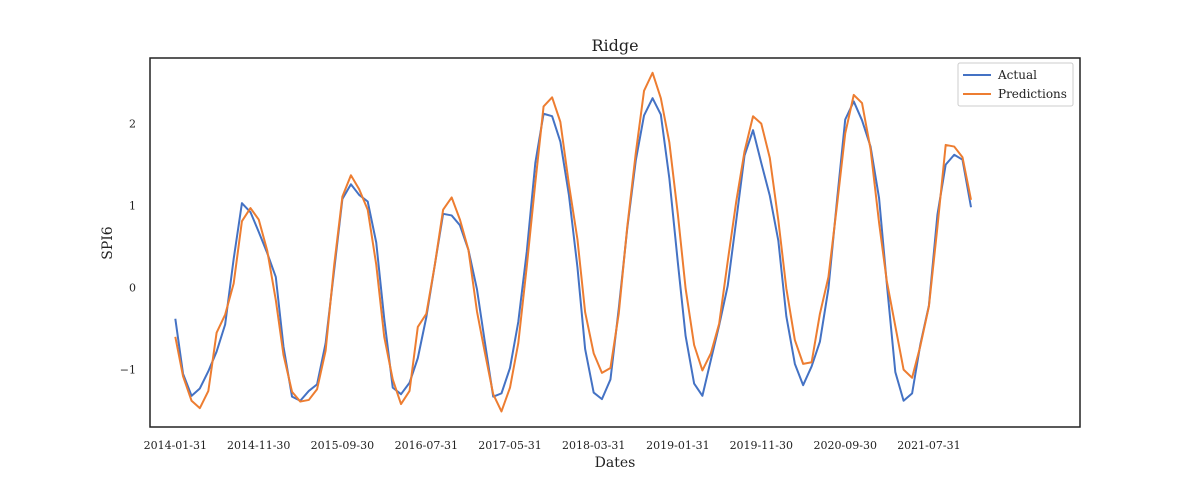  I want to click on y-axis-label: SPI6, so click(108, 243).